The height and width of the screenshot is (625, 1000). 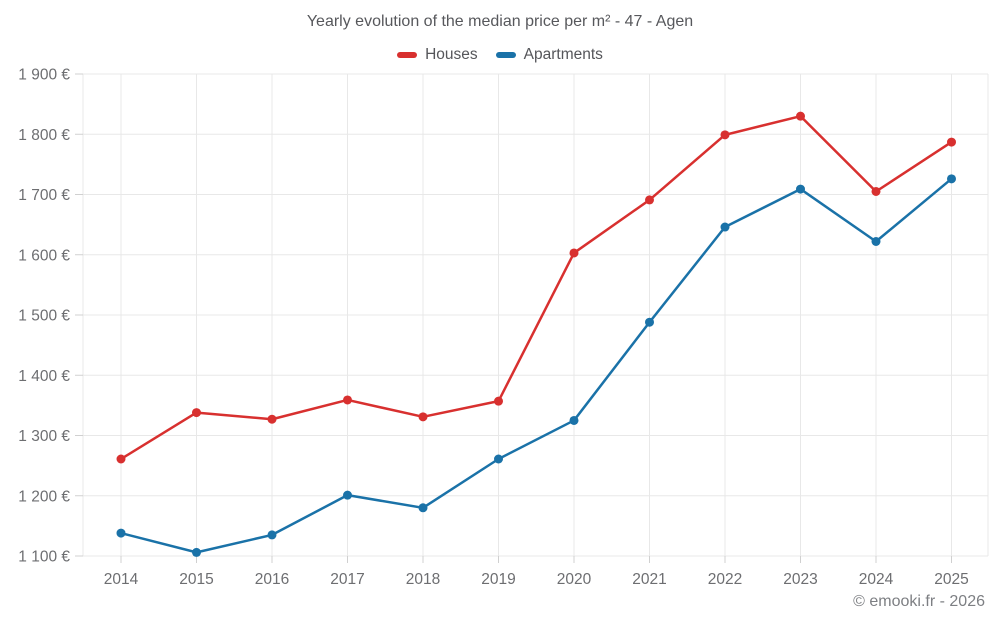 I want to click on x-tick-label: 2019, so click(x=498, y=579).